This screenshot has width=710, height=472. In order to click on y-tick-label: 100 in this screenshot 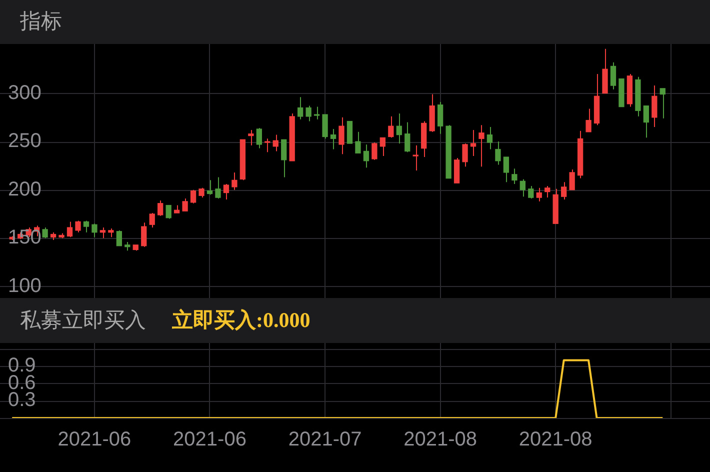, I will do `click(25, 285)`.